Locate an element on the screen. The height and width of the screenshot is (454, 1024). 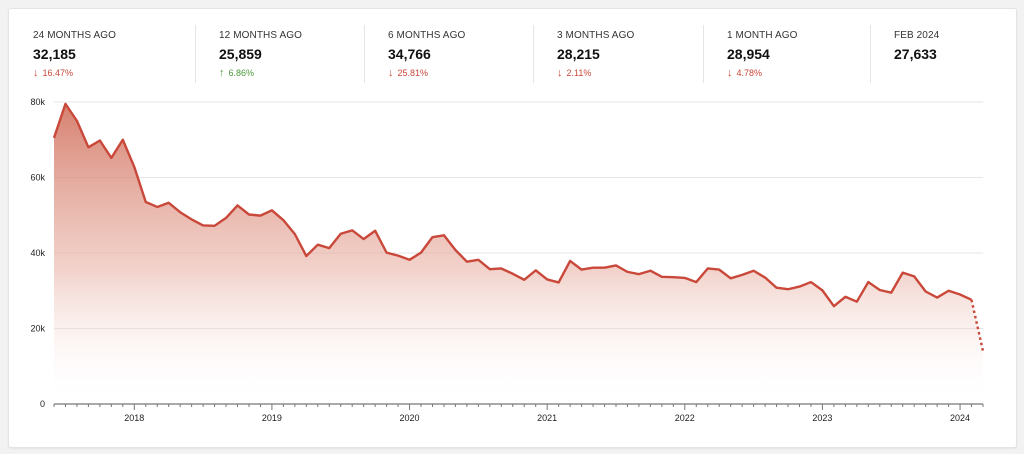
stat-value: 28,215 is located at coordinates (578, 54).